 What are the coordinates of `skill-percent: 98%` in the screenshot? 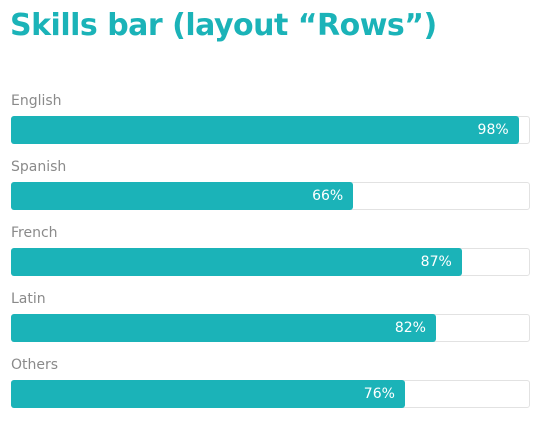 It's located at (493, 130).